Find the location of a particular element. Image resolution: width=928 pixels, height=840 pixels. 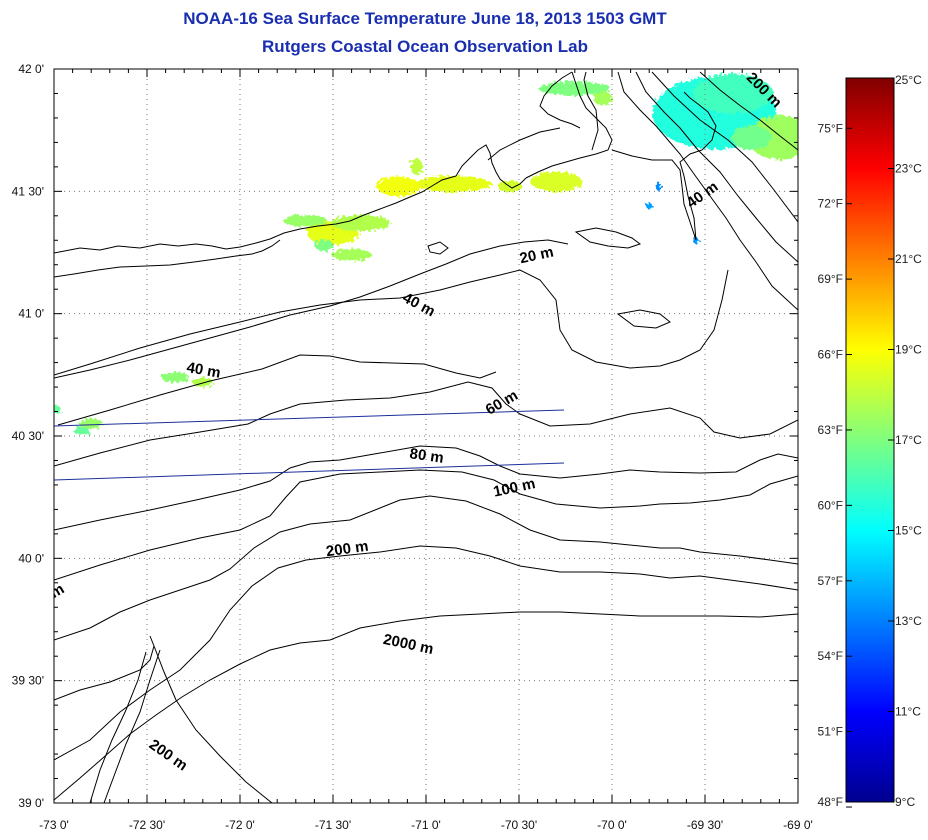

martha-vineyard is located at coordinates (608, 238).